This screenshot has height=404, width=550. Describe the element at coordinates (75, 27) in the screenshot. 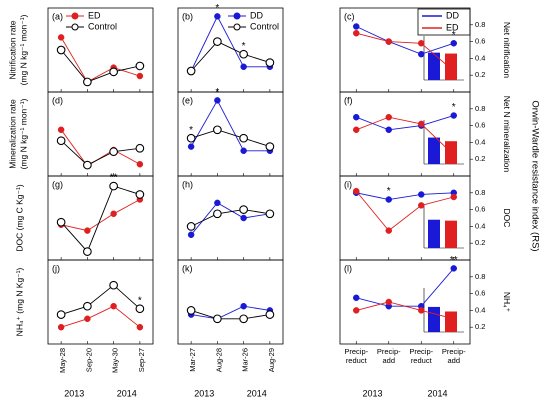

I see `legend-marker` at that location.